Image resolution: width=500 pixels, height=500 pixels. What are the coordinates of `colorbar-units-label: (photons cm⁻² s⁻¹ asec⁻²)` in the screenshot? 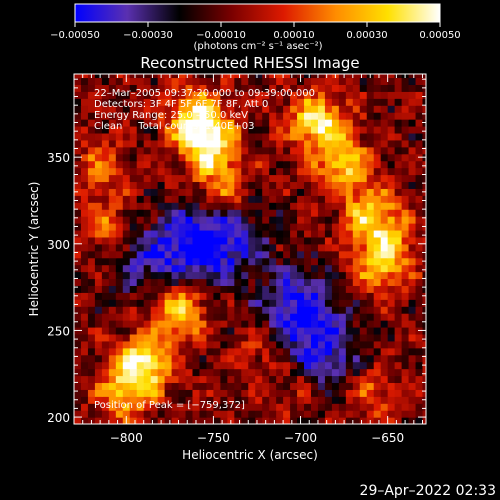 It's located at (257, 46).